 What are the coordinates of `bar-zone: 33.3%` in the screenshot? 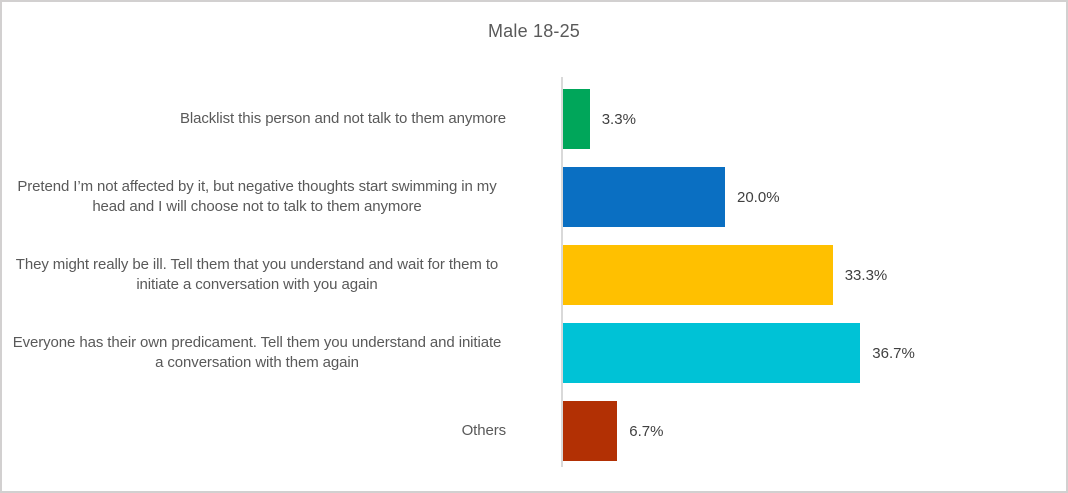 It's located at (814, 275).